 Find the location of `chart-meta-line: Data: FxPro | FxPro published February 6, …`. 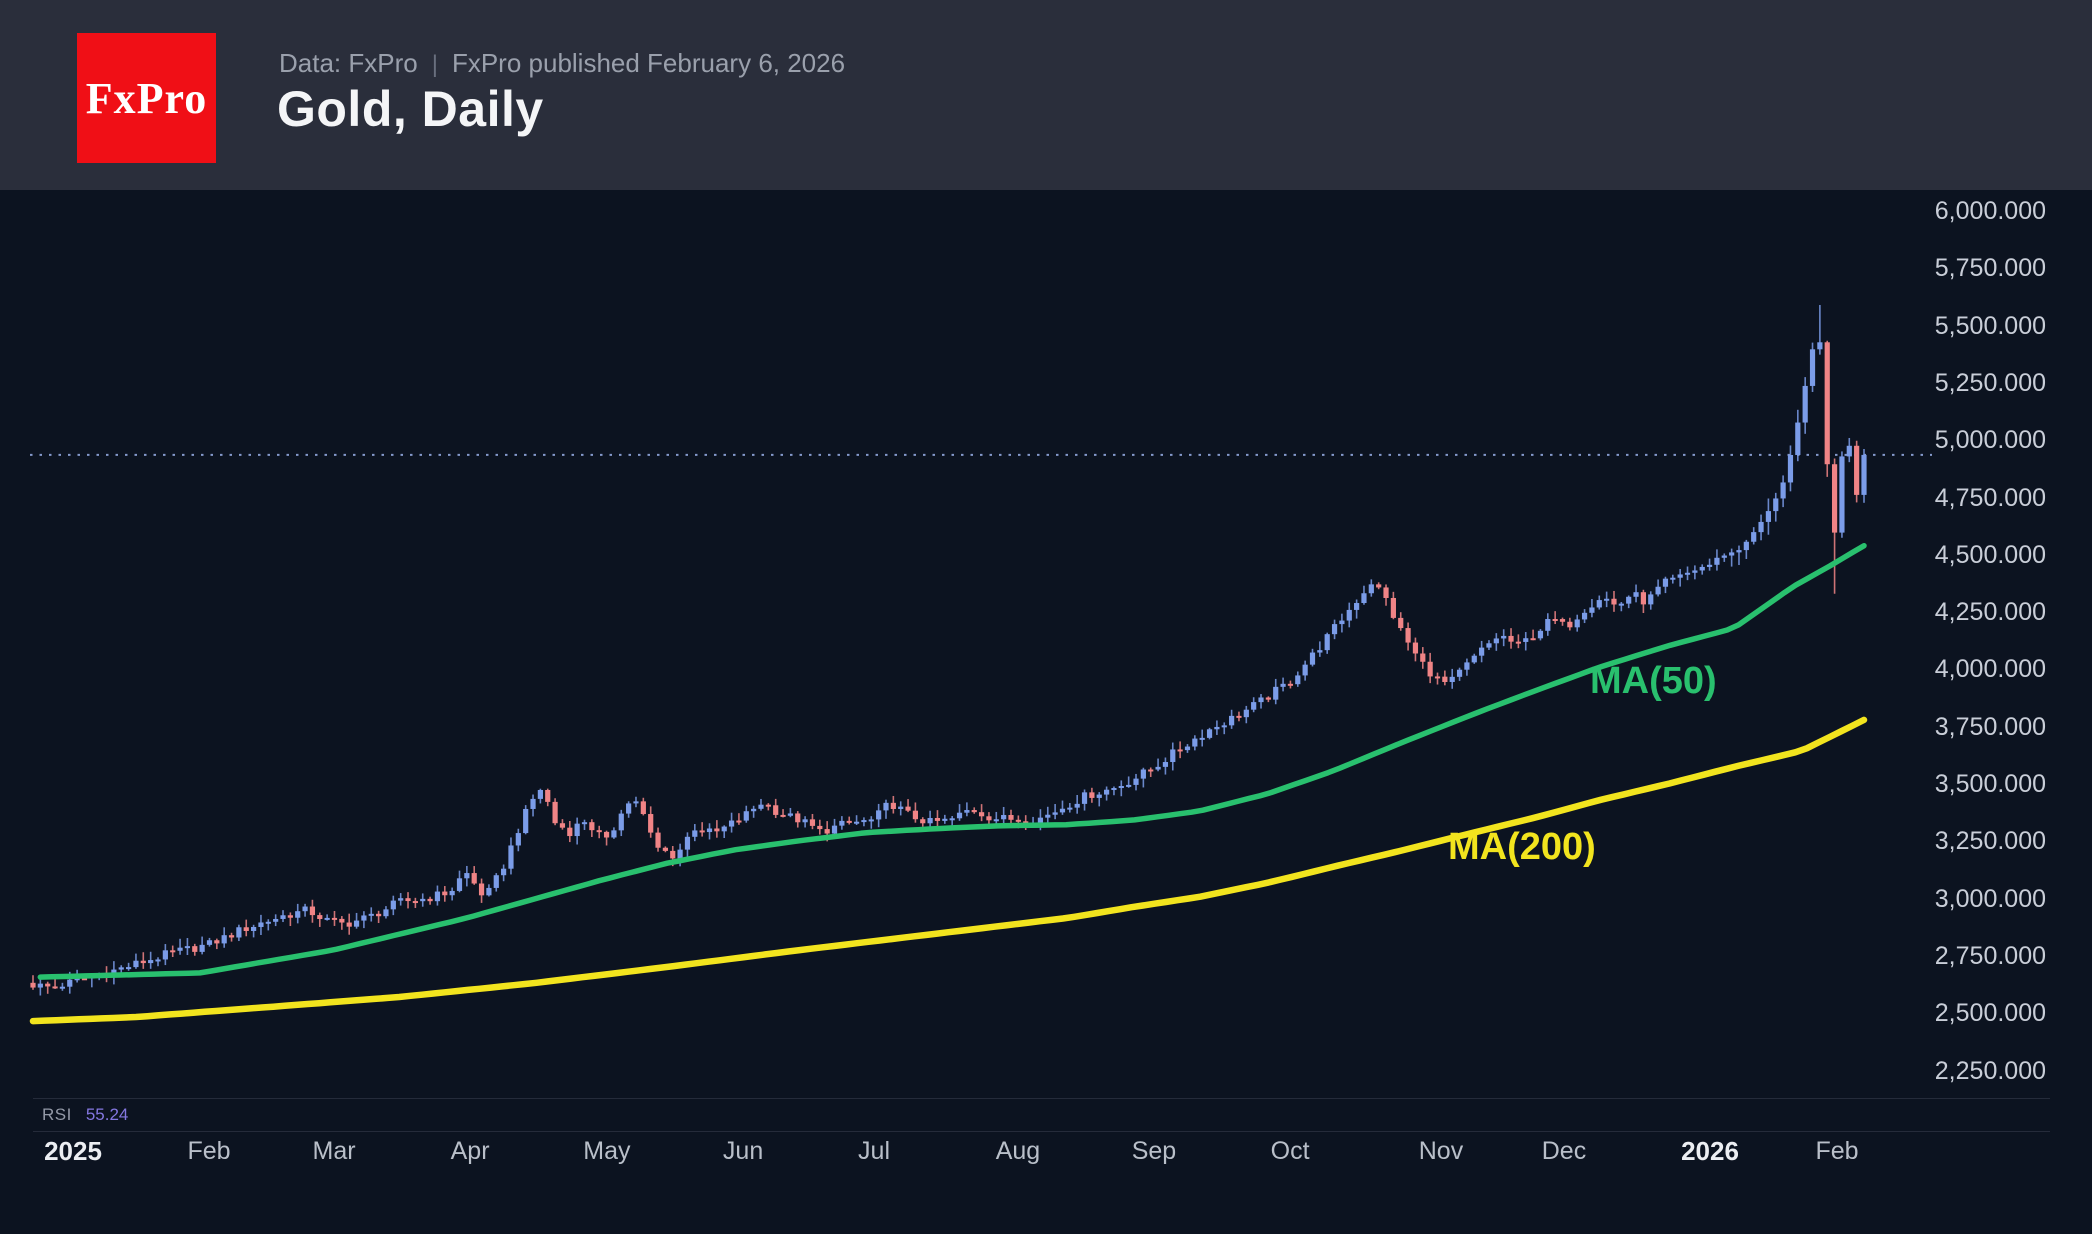

chart-meta-line: Data: FxPro | FxPro published February 6, … is located at coordinates (562, 63).